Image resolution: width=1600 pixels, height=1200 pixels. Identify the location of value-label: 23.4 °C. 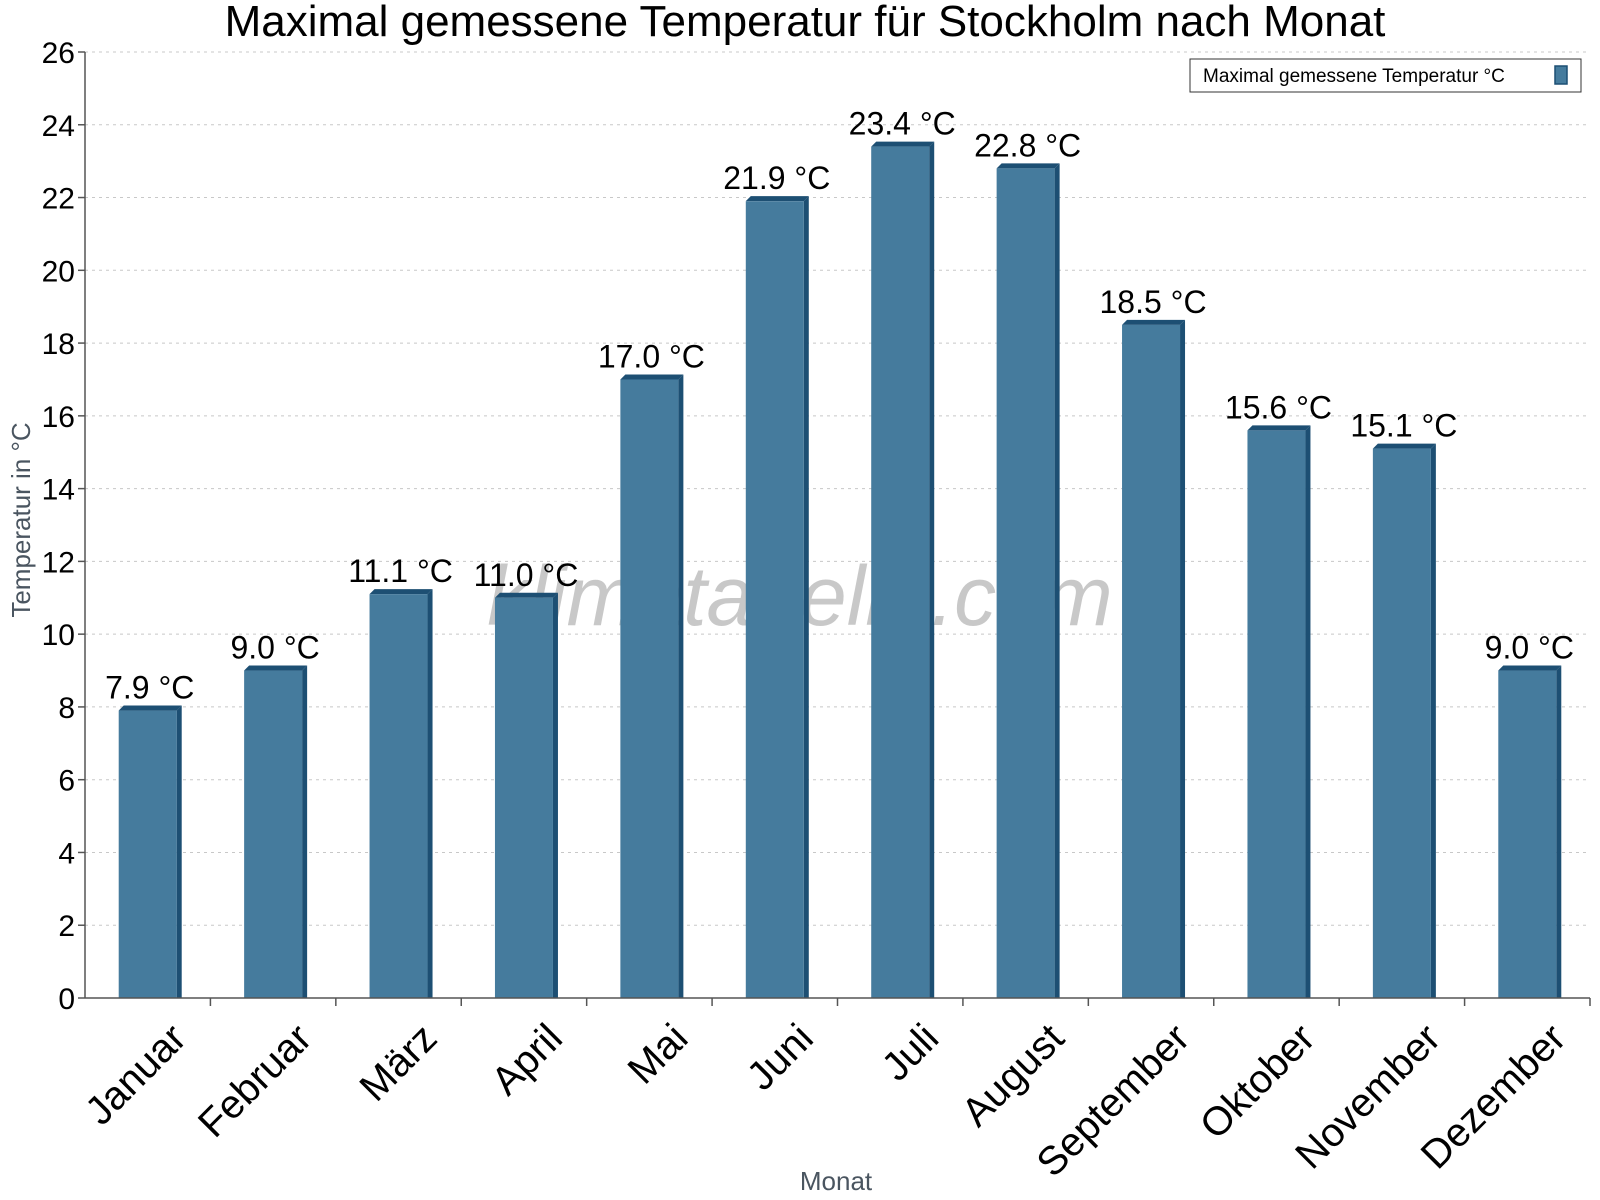
(902, 124).